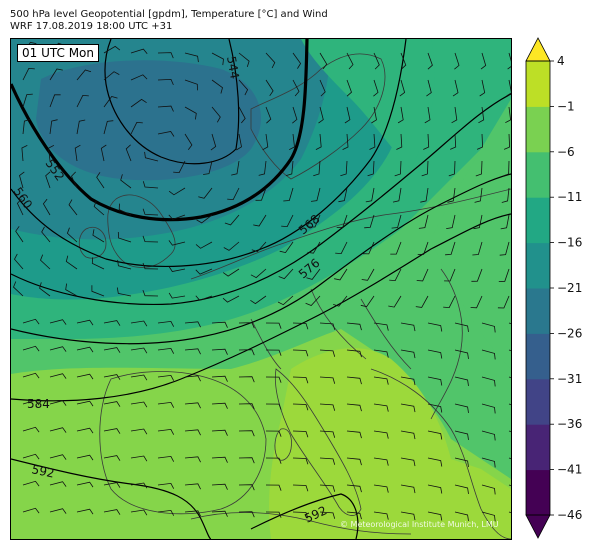 Image resolution: width=599 pixels, height=552 pixels. I want to click on isoline-592-west, so click(111, 498).